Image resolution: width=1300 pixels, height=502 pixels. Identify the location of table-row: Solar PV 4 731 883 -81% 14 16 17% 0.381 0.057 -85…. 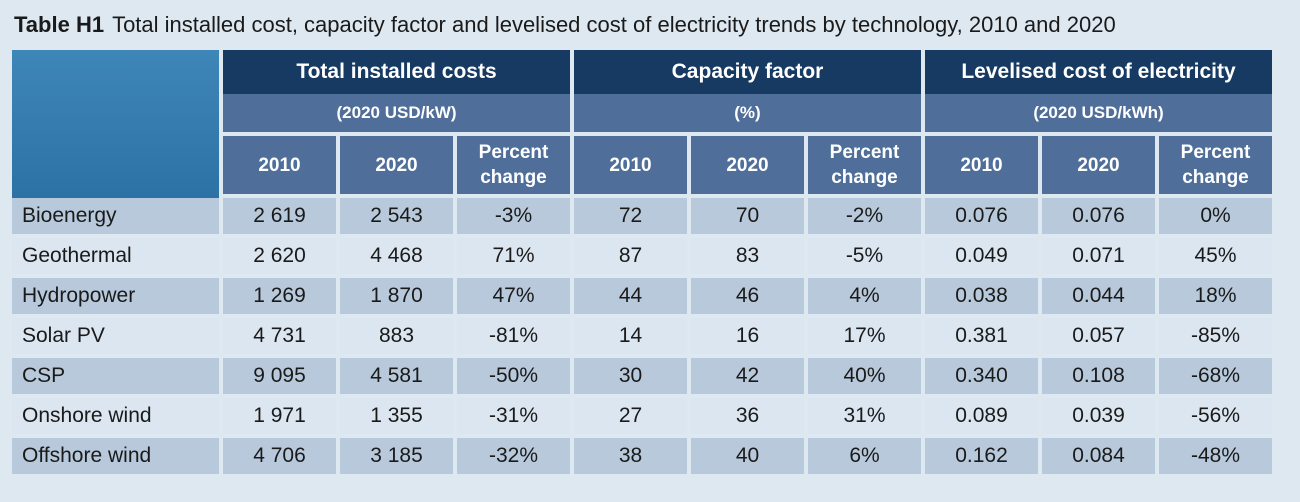
(642, 338).